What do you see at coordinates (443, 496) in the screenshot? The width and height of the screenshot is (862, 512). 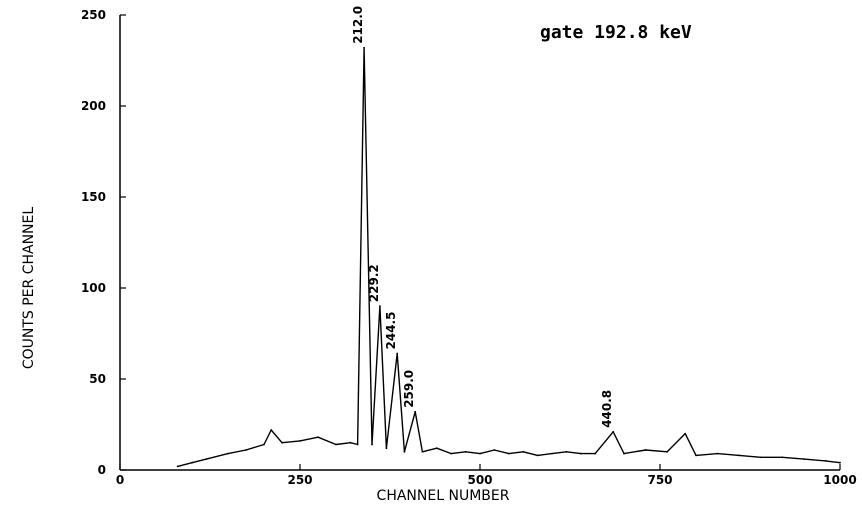 I see `x-axis-title: CHANNEL NUMBER` at bounding box center [443, 496].